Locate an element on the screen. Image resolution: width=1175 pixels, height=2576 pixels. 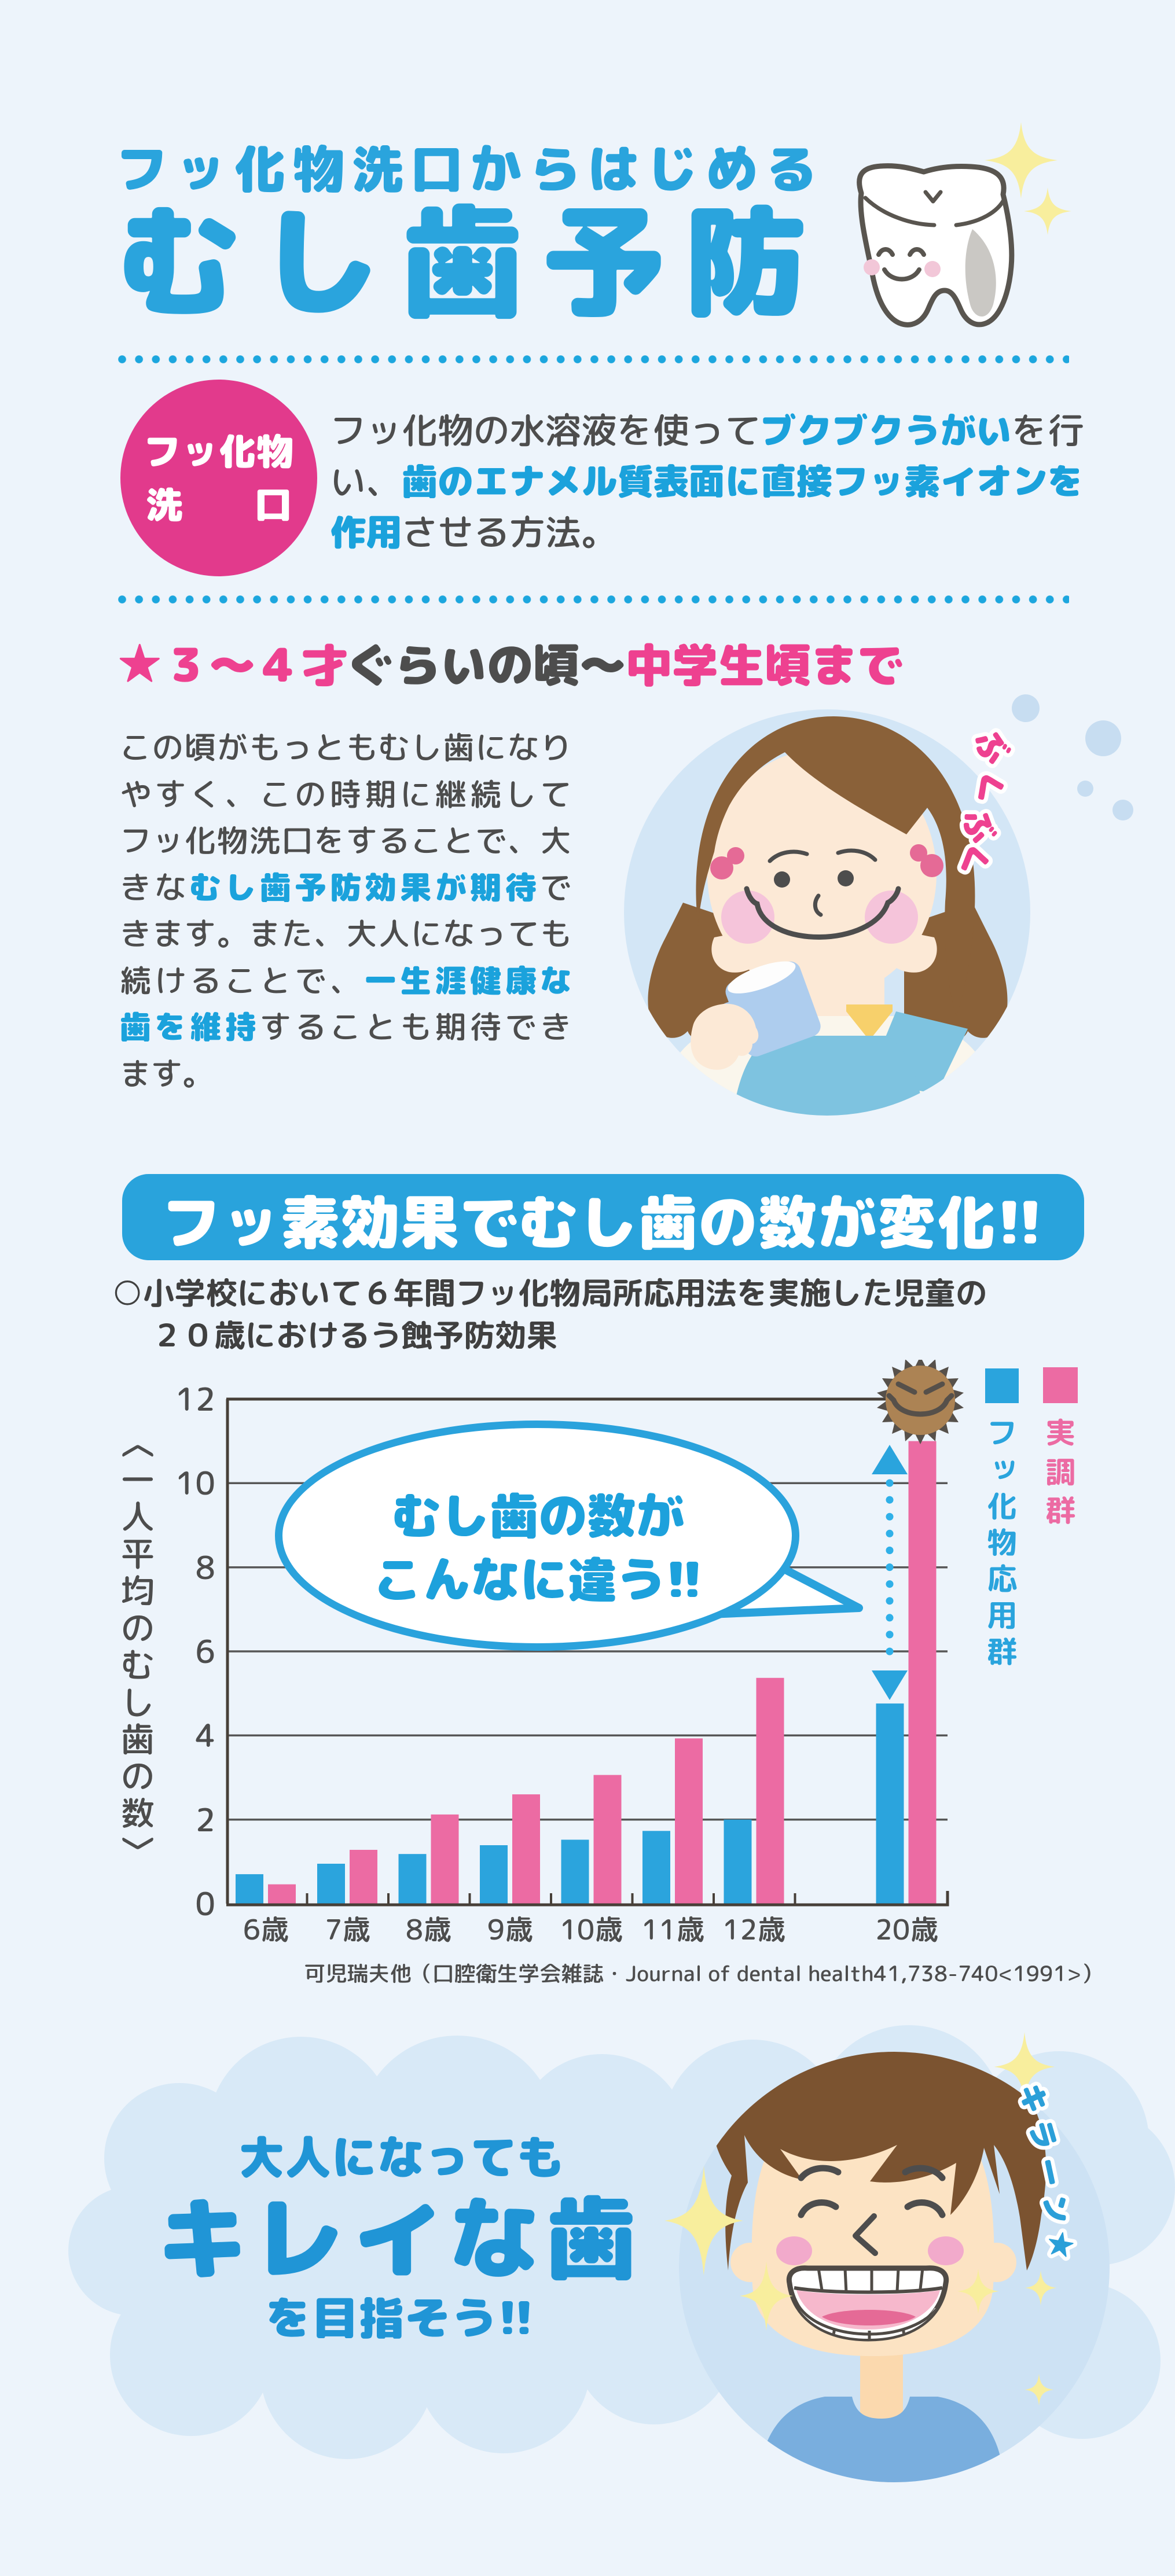
svg-text: むし歯の数が is located at coordinates (538, 1515).